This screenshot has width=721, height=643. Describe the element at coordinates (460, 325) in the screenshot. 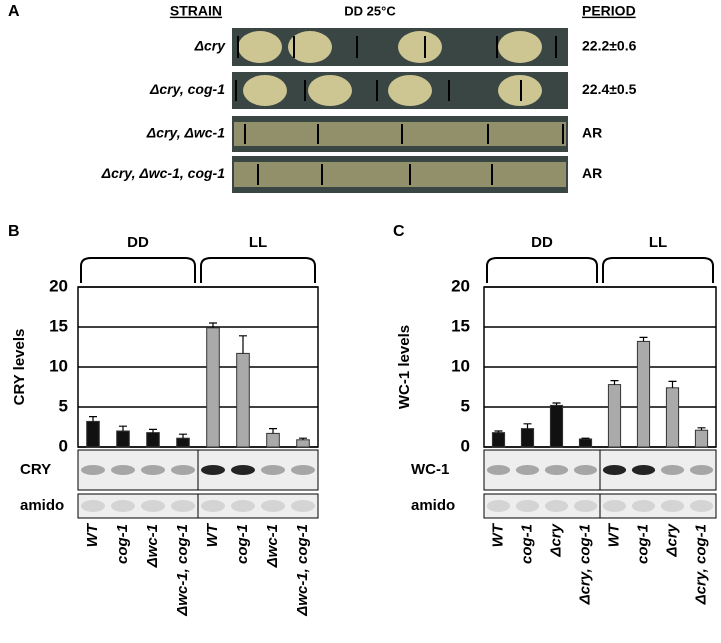

I see `y-tick-label: 15` at that location.